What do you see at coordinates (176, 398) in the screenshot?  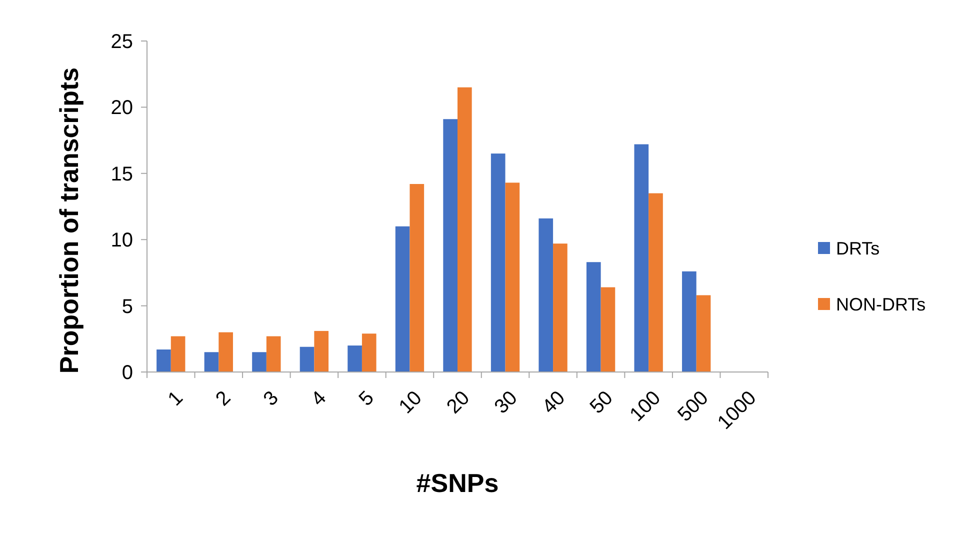 I see `x-tick-label: 1` at bounding box center [176, 398].